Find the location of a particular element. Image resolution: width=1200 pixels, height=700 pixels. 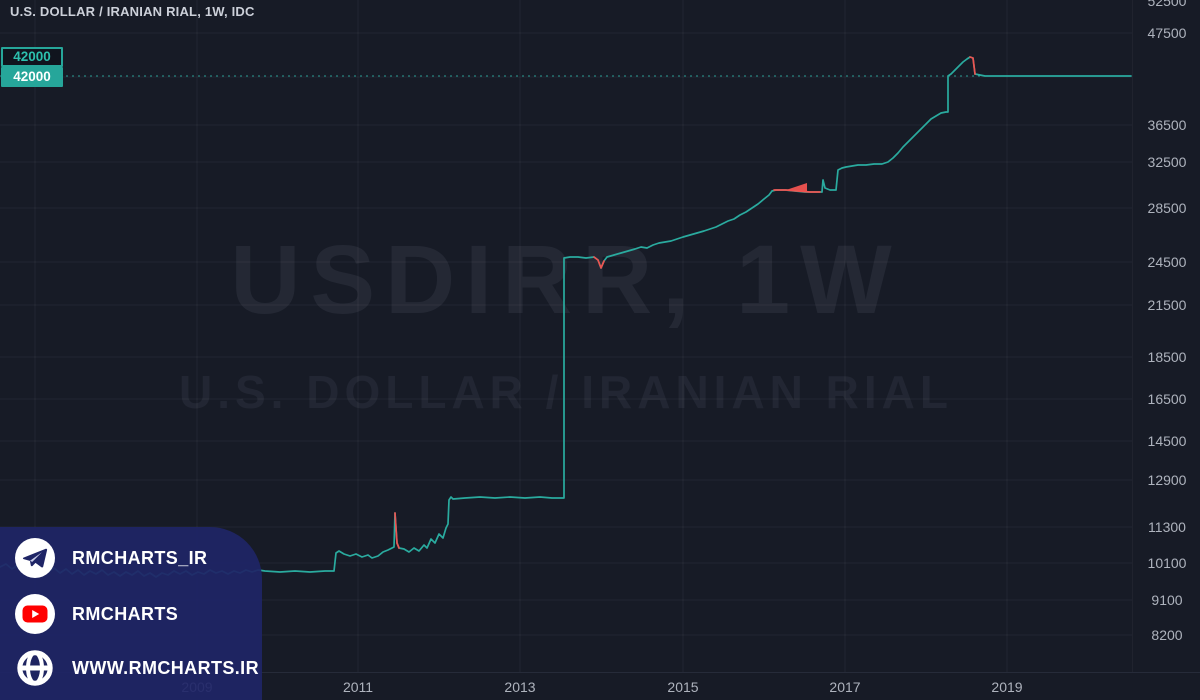

price-axis-tick: 28500 is located at coordinates (1167, 208).